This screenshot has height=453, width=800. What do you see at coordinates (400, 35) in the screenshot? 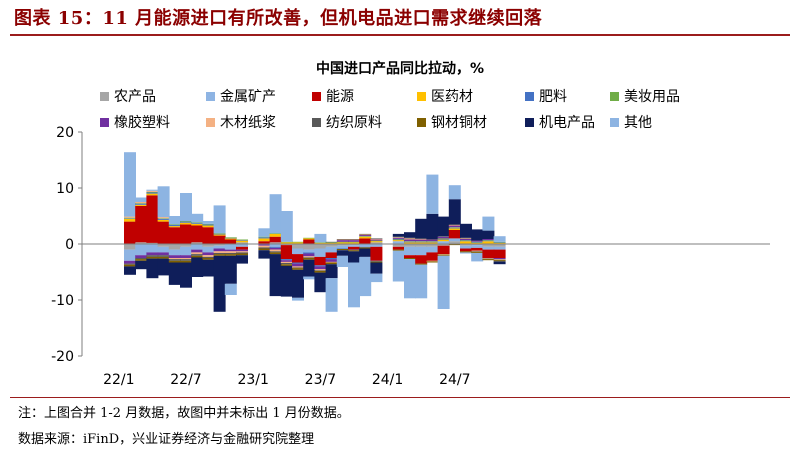
I see `title-divider` at bounding box center [400, 35].